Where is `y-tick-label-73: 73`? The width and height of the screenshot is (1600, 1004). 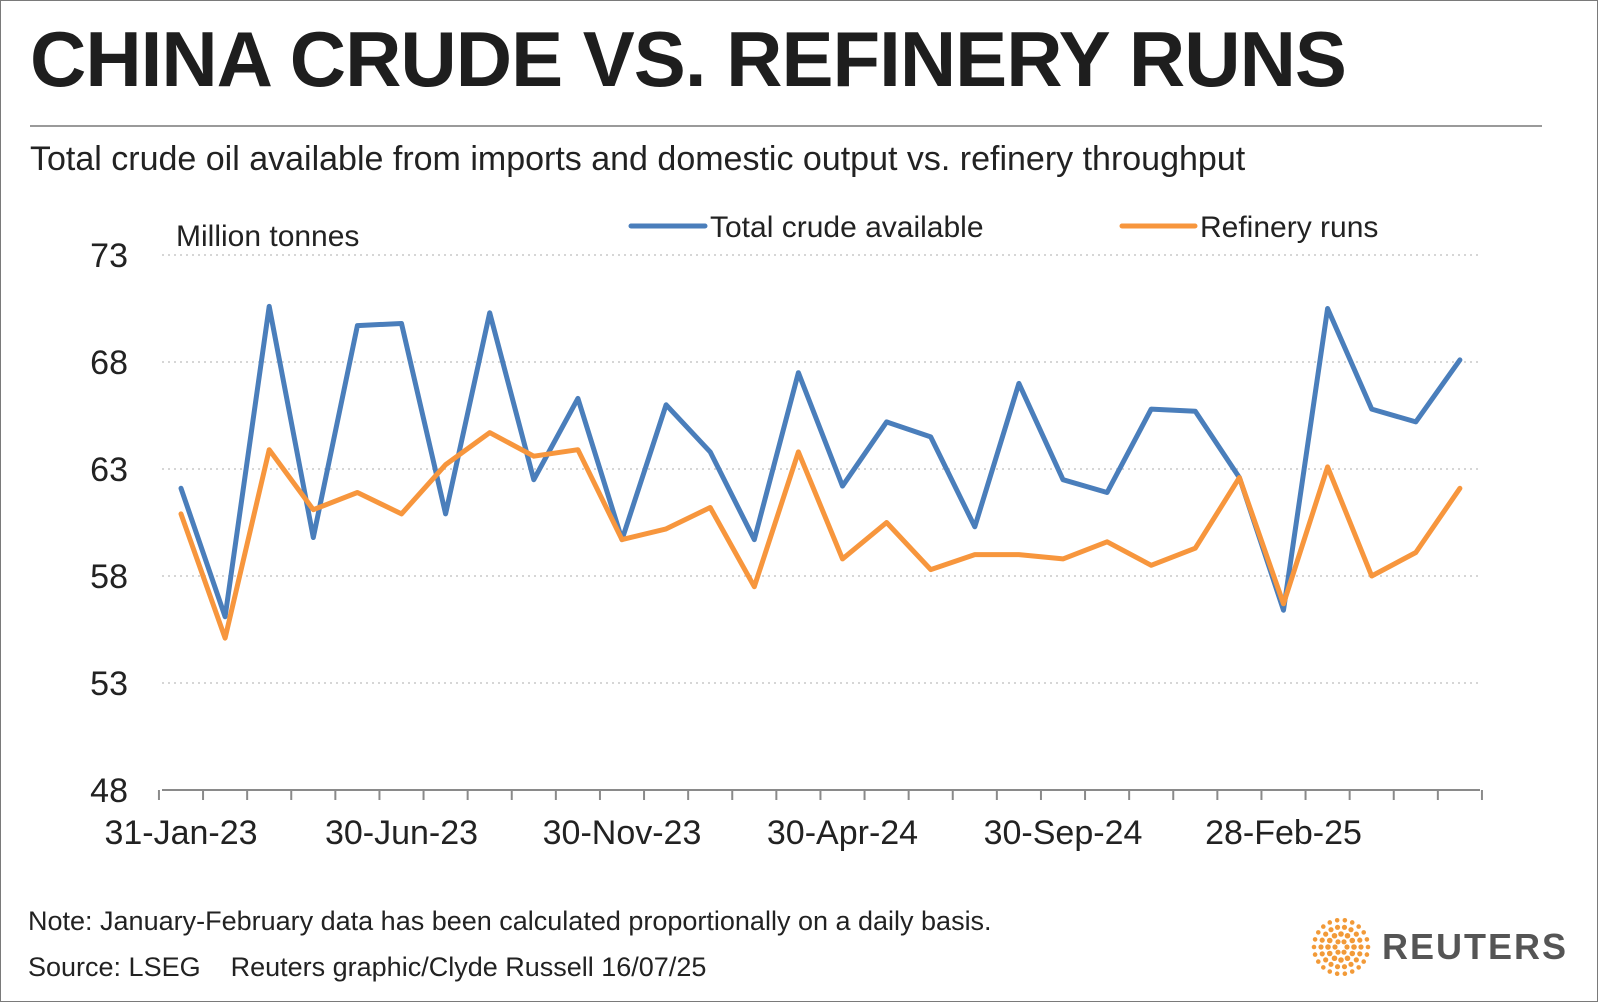
y-tick-label-73: 73 is located at coordinates (109, 256).